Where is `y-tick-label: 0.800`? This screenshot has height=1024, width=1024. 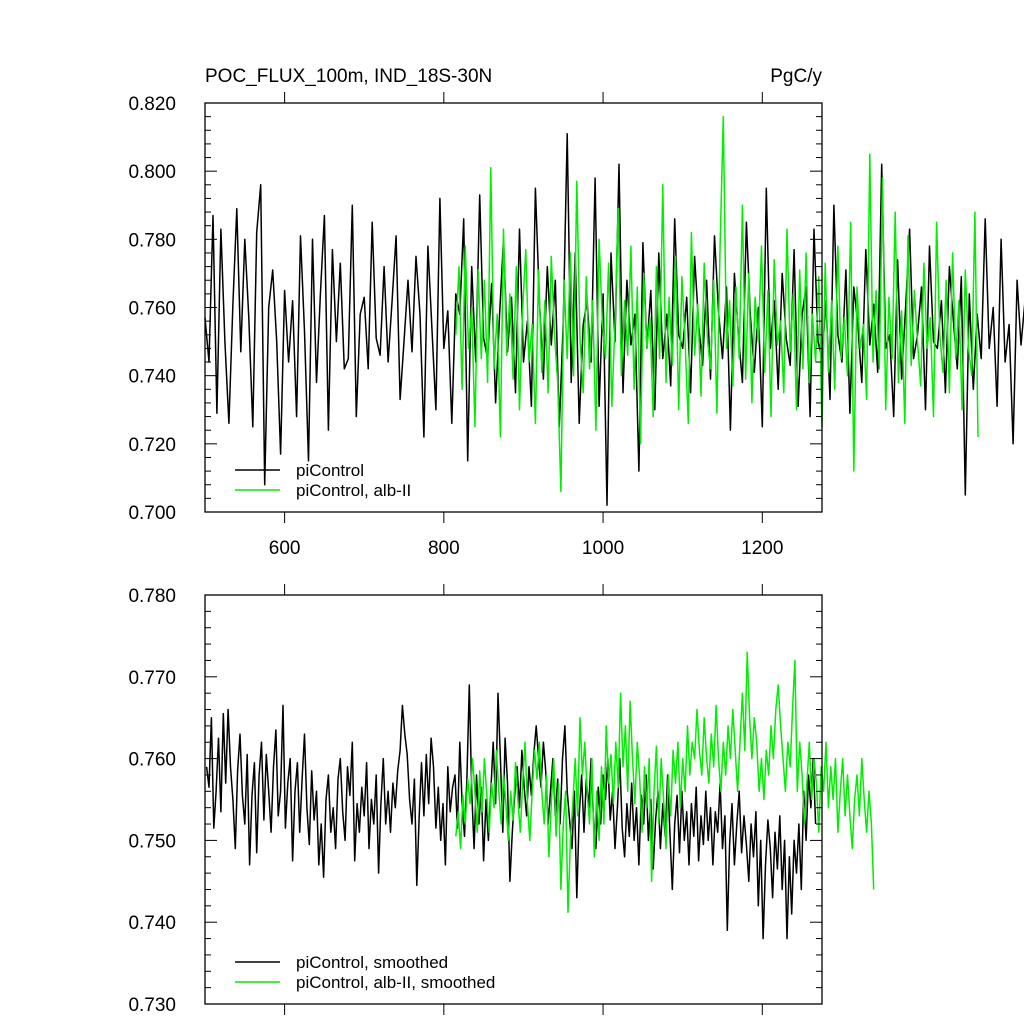 y-tick-label: 0.800 is located at coordinates (152, 172).